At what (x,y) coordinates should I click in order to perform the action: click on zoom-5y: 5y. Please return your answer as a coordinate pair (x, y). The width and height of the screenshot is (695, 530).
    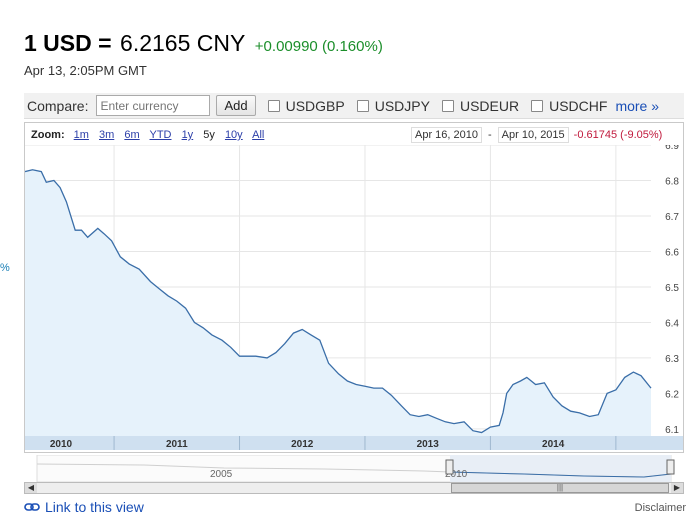
    Looking at the image, I should click on (209, 135).